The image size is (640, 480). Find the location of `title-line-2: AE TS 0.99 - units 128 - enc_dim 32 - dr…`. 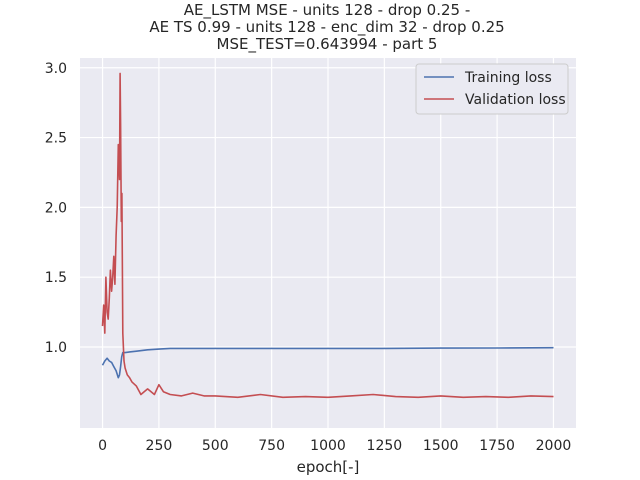

title-line-2: AE TS 0.99 - units 128 - enc_dim 32 - dr… is located at coordinates (326, 27).